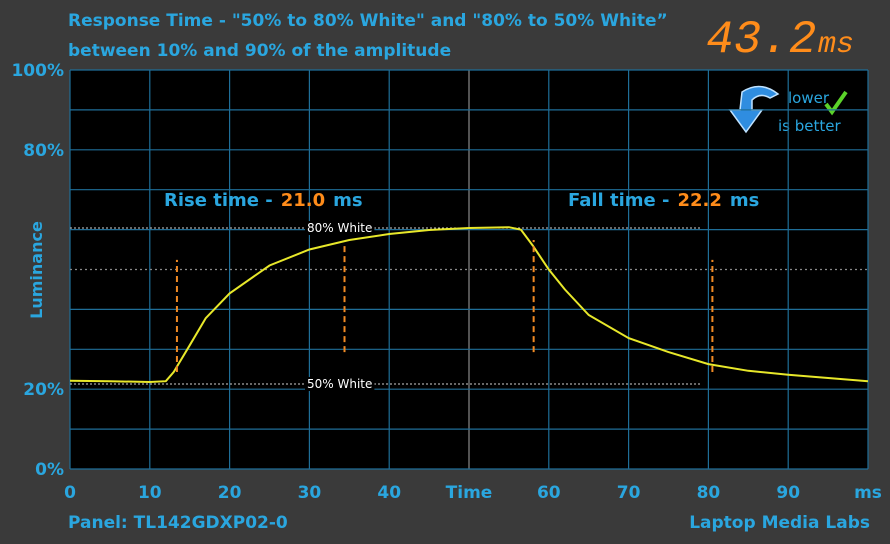 The height and width of the screenshot is (544, 890). What do you see at coordinates (761, 40) in the screenshot?
I see `display-value: 43.2` at bounding box center [761, 40].